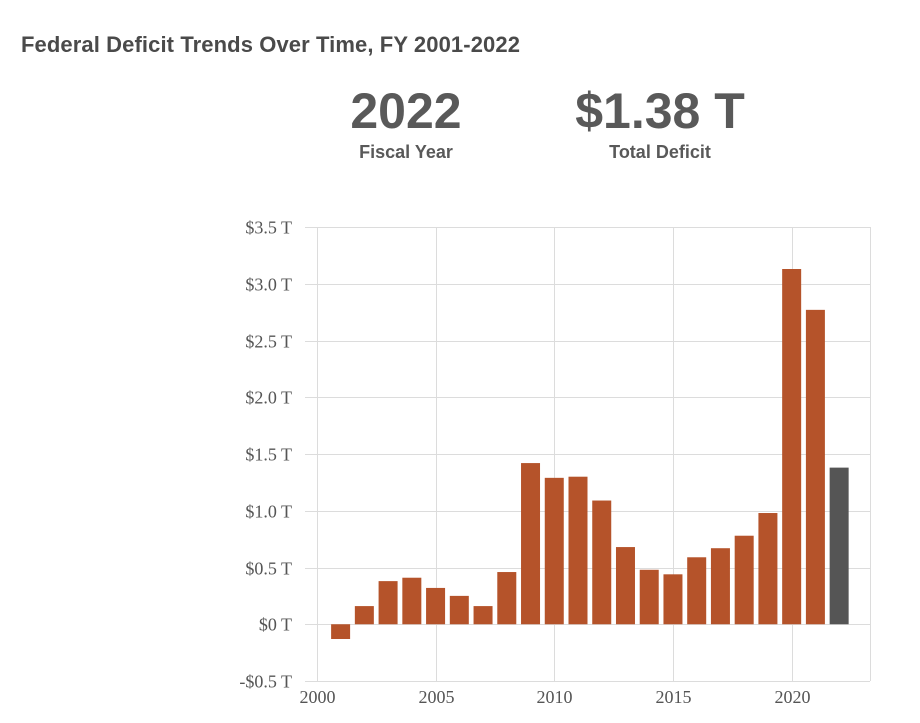  Describe the element at coordinates (364, 615) in the screenshot. I see `bar-2002` at that location.